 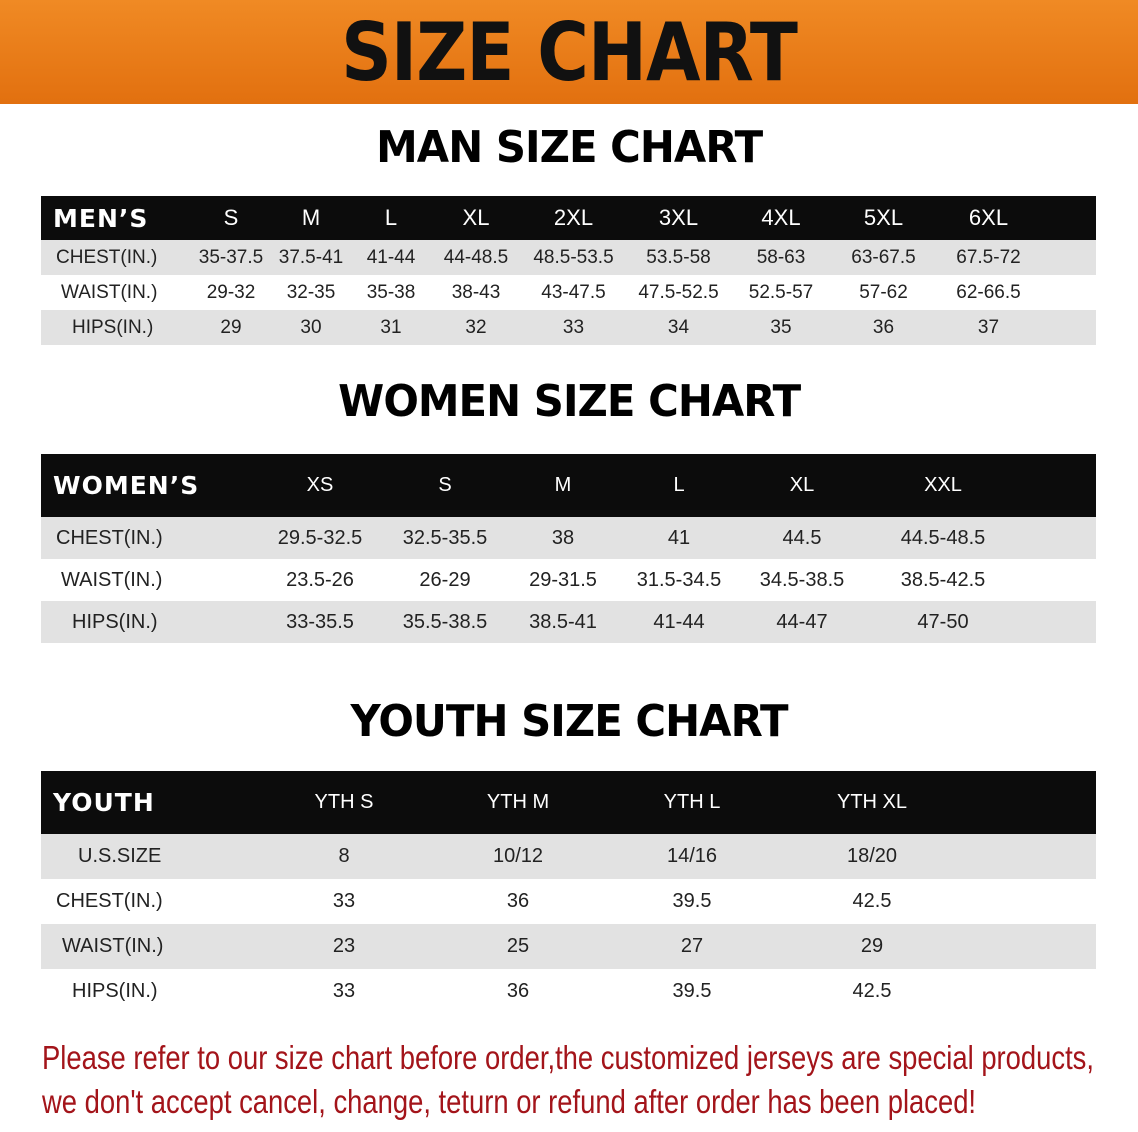 What do you see at coordinates (883, 217) in the screenshot?
I see `size-header: 5XL` at bounding box center [883, 217].